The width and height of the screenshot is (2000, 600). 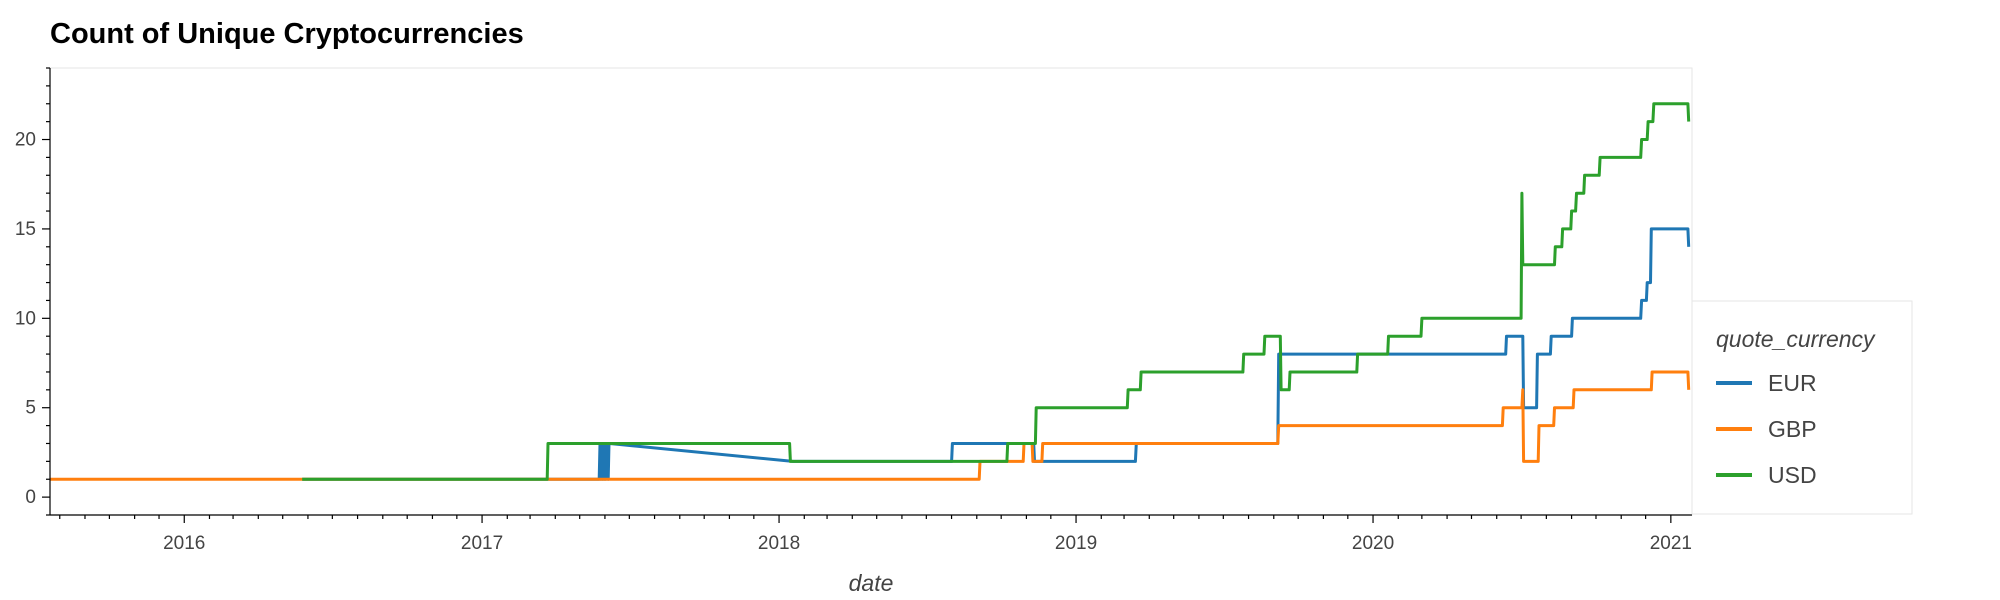 I want to click on x-axis-label: date, so click(x=871, y=583).